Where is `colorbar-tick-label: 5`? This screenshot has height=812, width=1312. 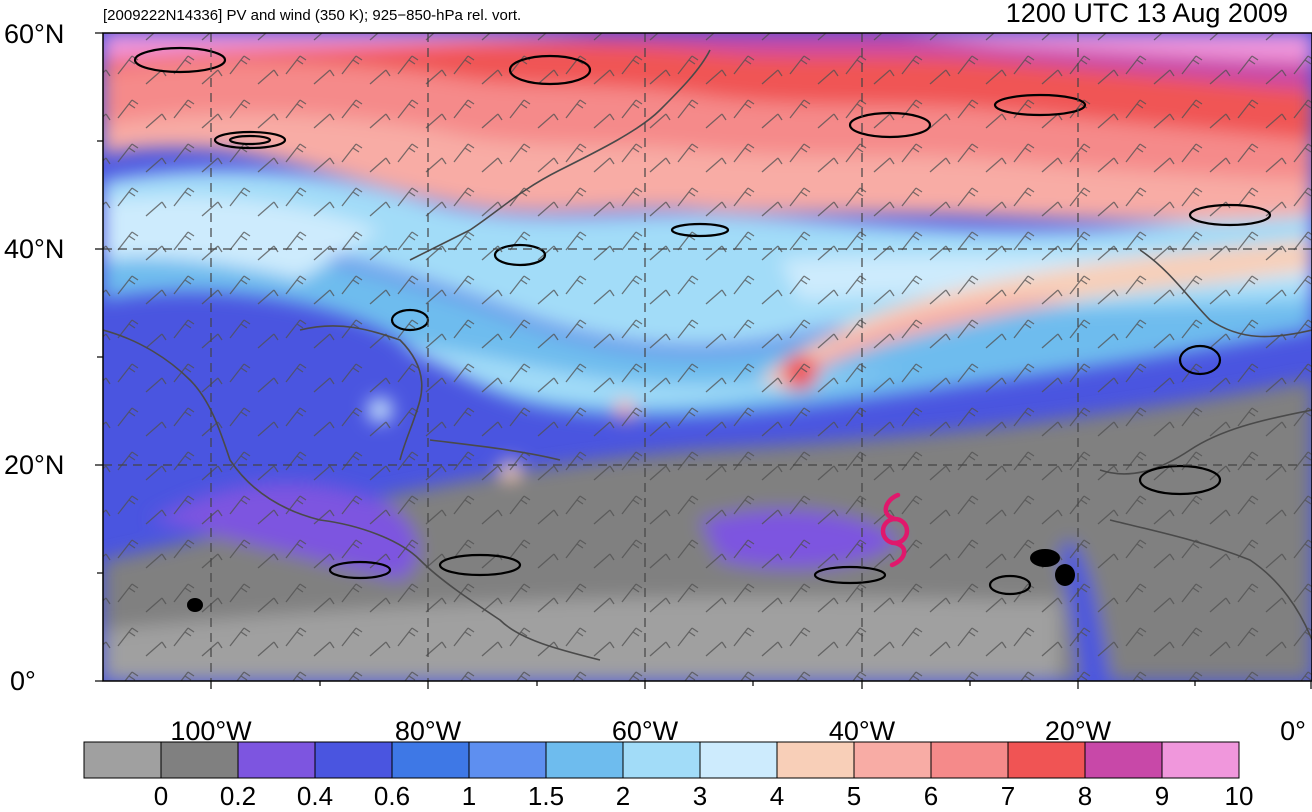
colorbar-tick-label: 5 is located at coordinates (854, 796).